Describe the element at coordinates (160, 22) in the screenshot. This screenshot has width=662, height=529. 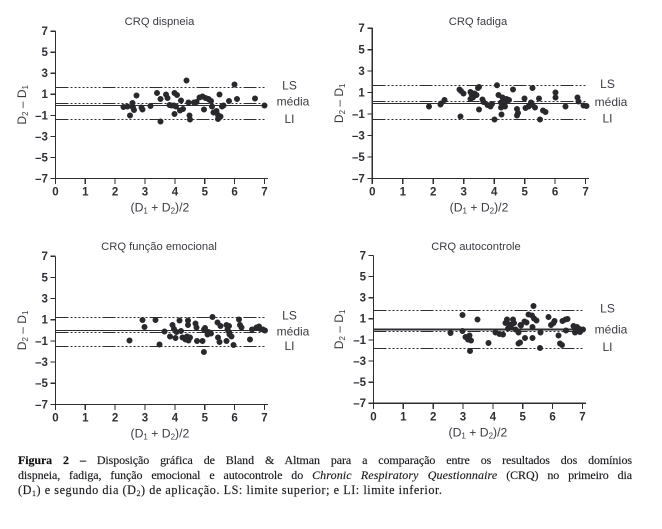
I see `svg-text: CRQ dispneia` at that location.